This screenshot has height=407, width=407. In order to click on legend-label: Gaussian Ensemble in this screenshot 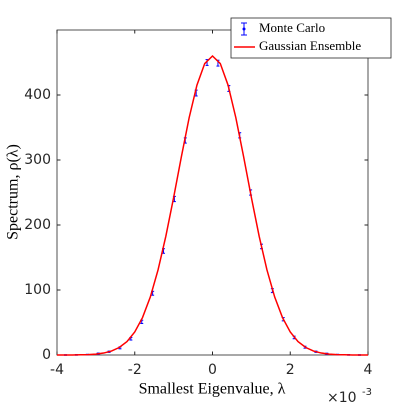, I will do `click(310, 45)`.